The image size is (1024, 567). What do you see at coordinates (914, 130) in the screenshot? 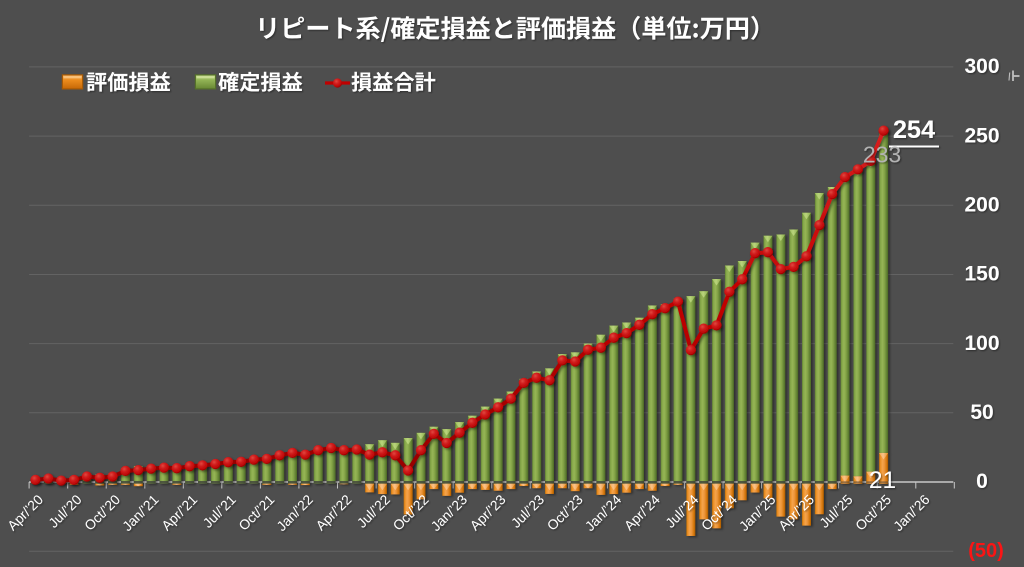
I see `svg-text: 254` at bounding box center [914, 130].